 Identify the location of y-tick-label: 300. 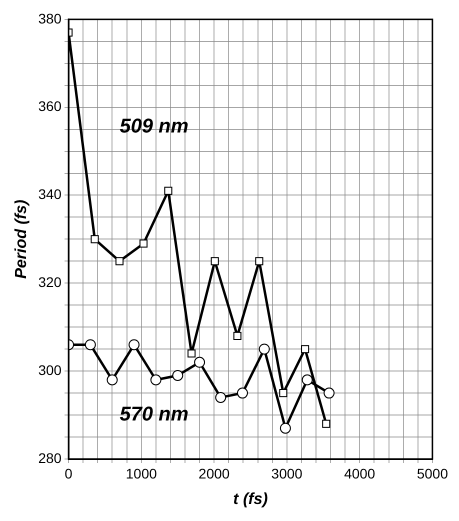
(50, 370).